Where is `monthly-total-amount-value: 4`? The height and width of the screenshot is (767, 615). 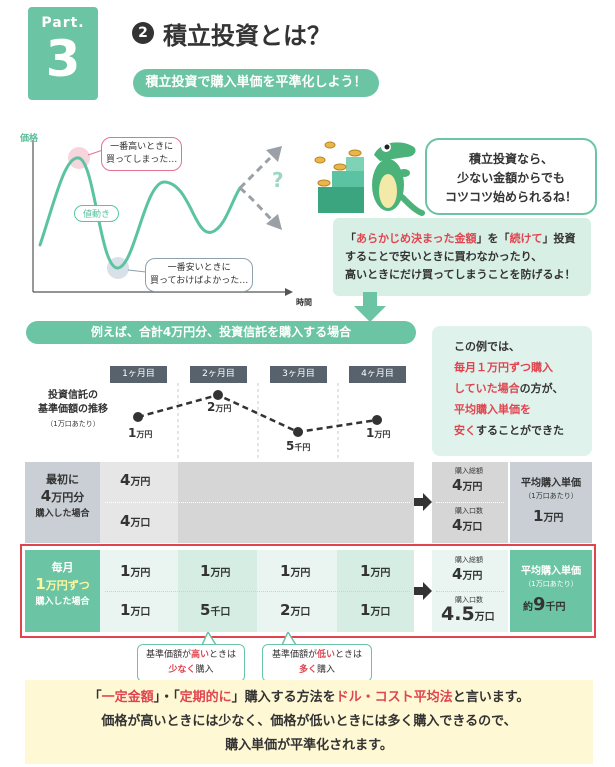 monthly-total-amount-value: 4 is located at coordinates (457, 574).